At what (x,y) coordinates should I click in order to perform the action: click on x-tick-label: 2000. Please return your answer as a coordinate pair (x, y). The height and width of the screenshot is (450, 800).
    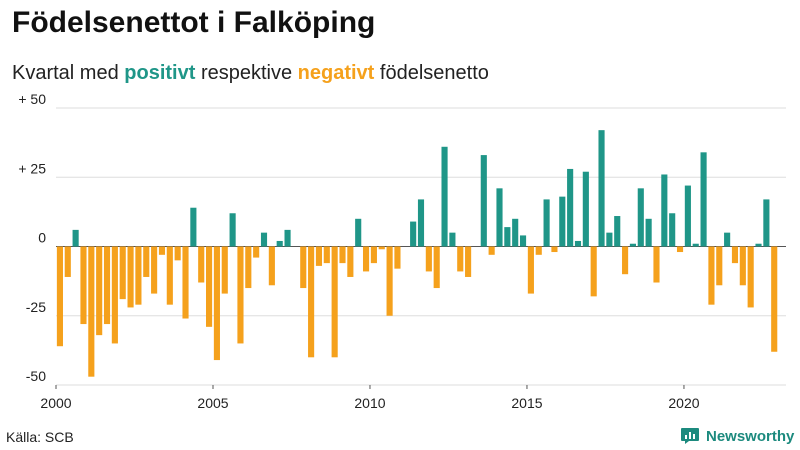
    Looking at the image, I should click on (55, 403).